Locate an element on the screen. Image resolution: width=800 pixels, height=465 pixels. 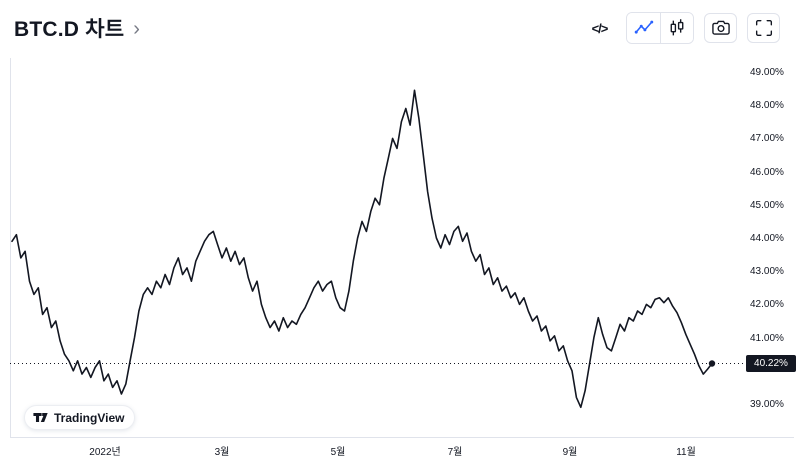
embed-code-button: </> is located at coordinates (599, 28).